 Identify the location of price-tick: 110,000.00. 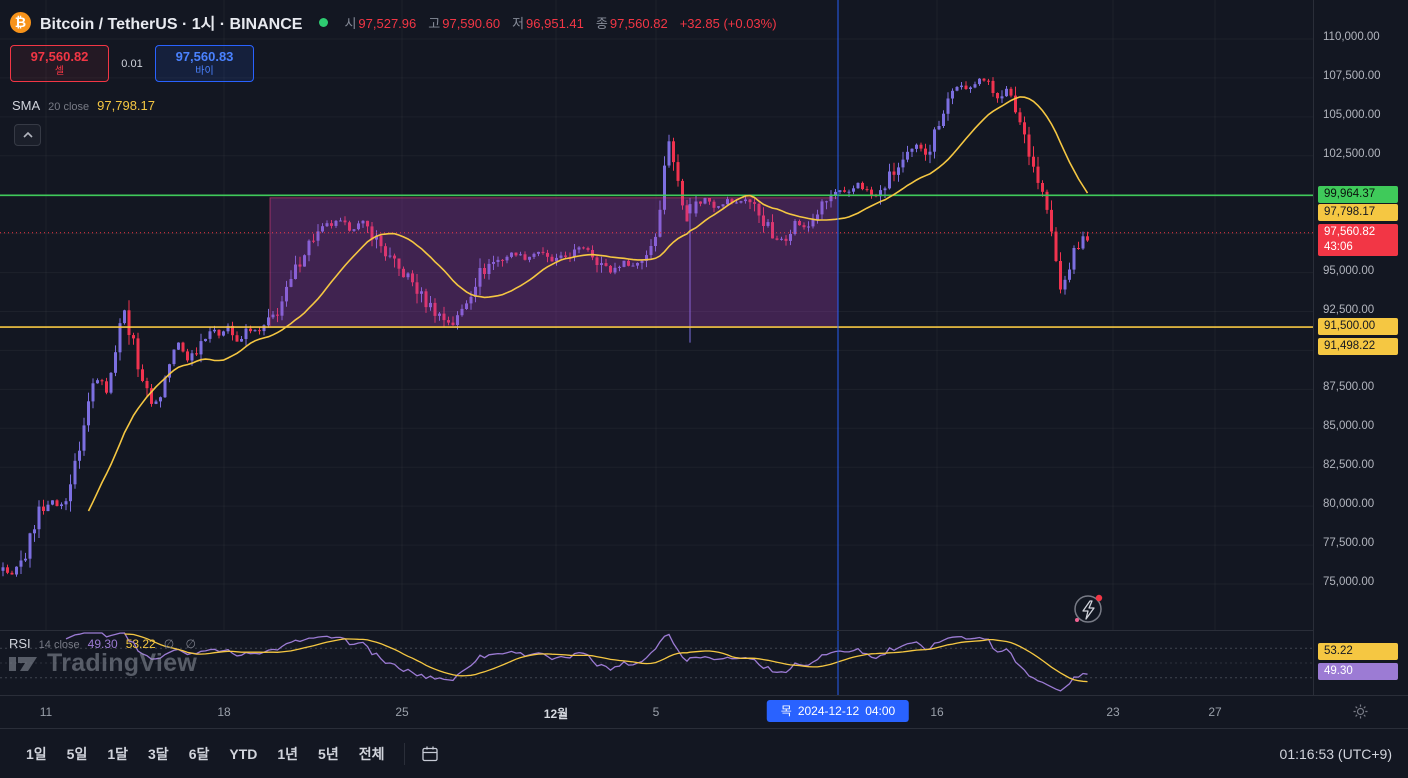
(1351, 37).